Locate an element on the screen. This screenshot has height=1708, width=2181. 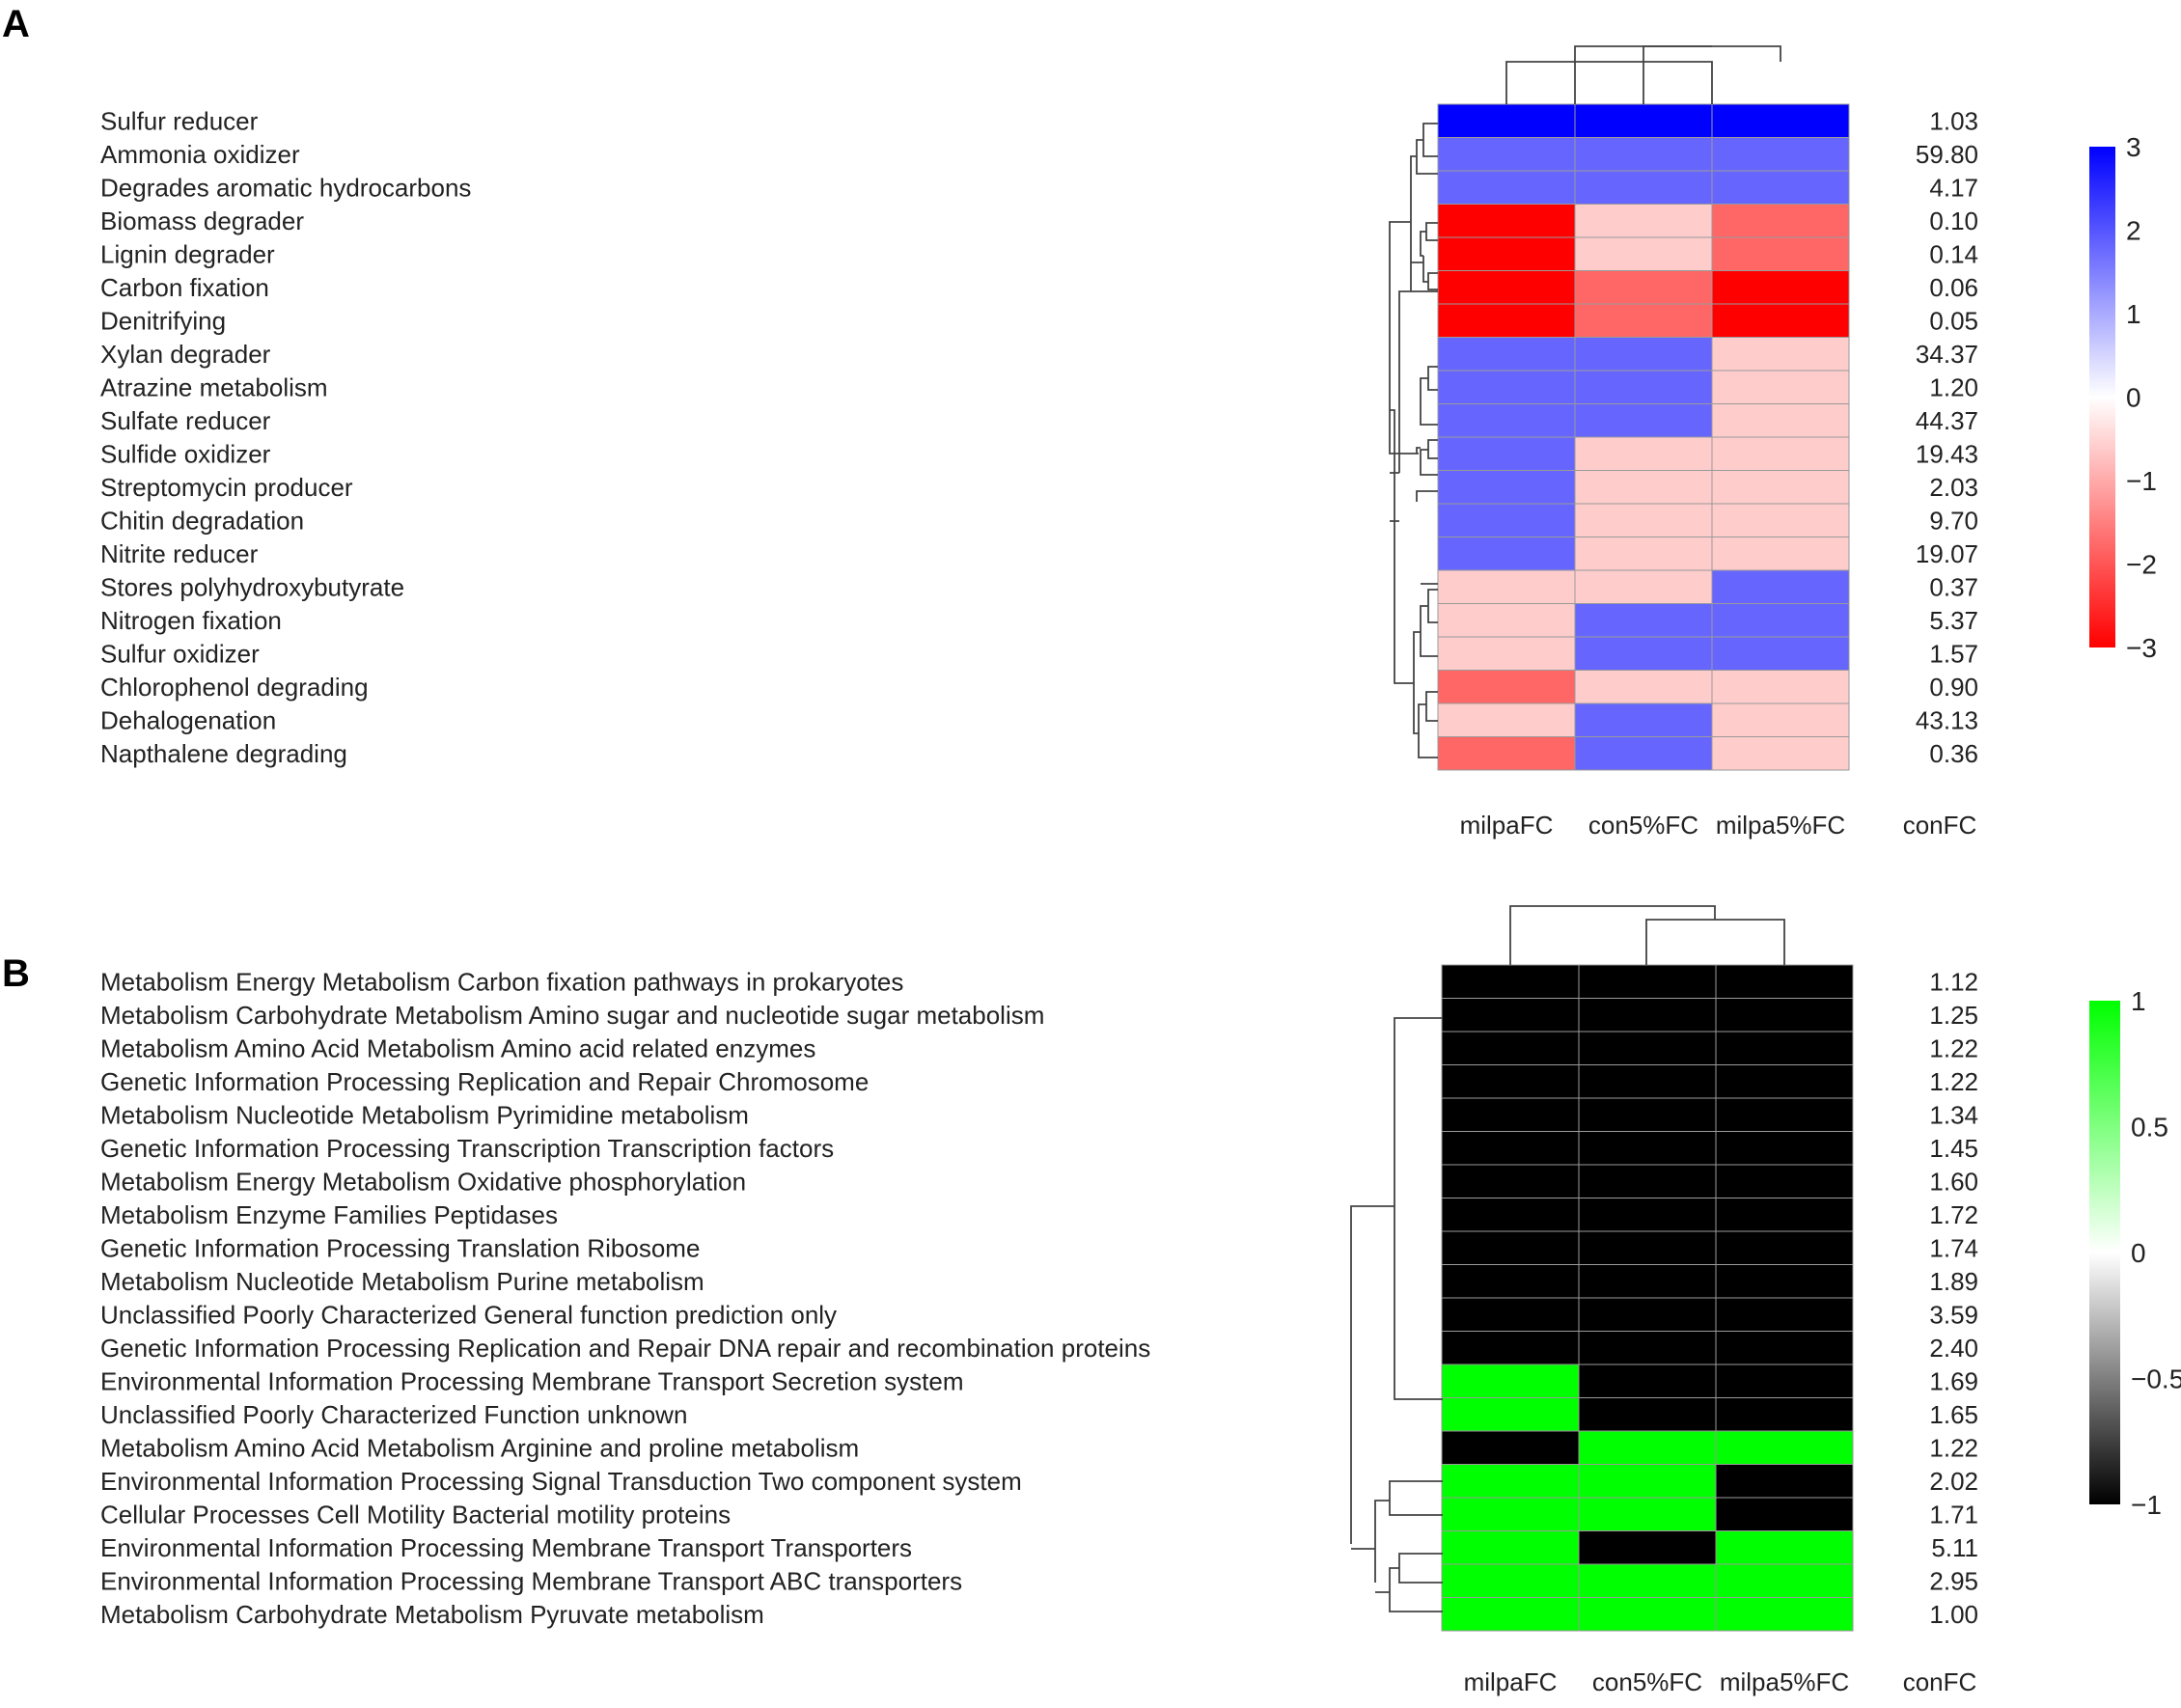
conFC-value: 1.57 is located at coordinates (1953, 653).